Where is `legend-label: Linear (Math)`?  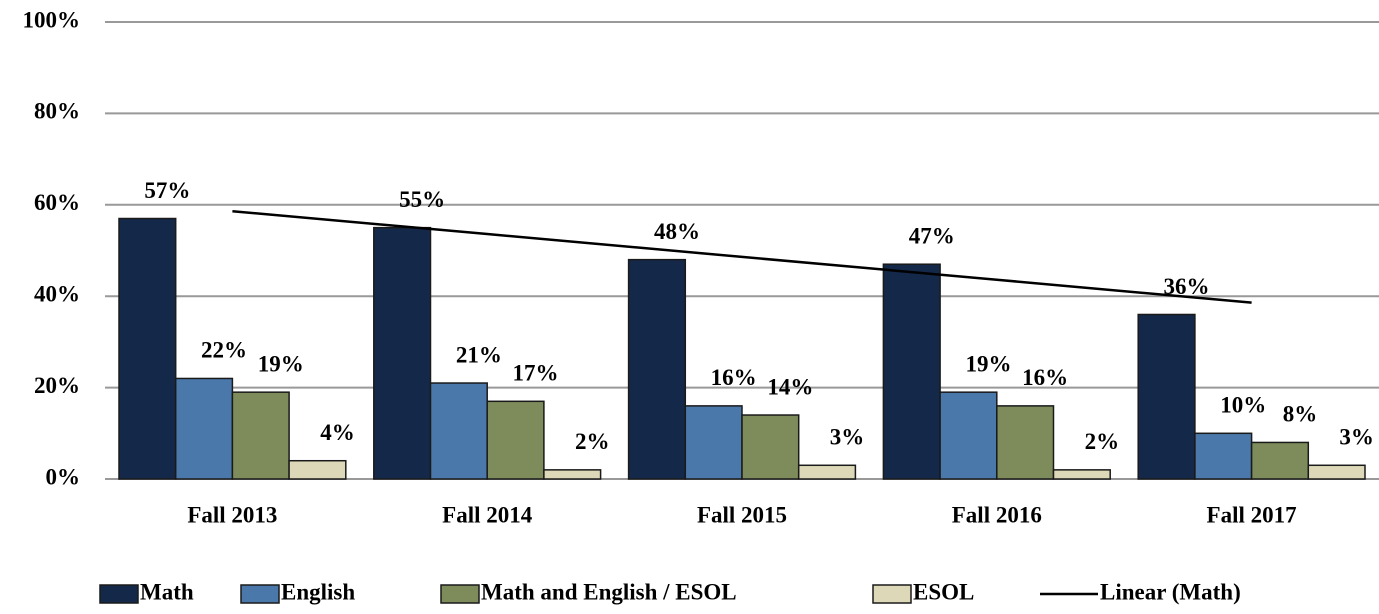
legend-label: Linear (Math) is located at coordinates (1170, 591).